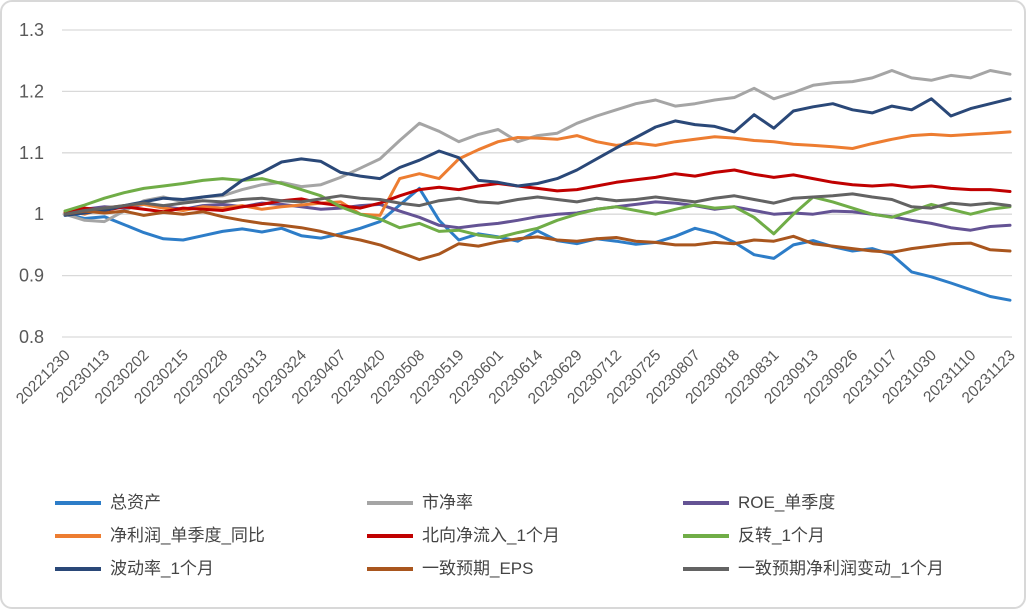  I want to click on legend-item-3: 净利润_单季度_同比, so click(160, 536).